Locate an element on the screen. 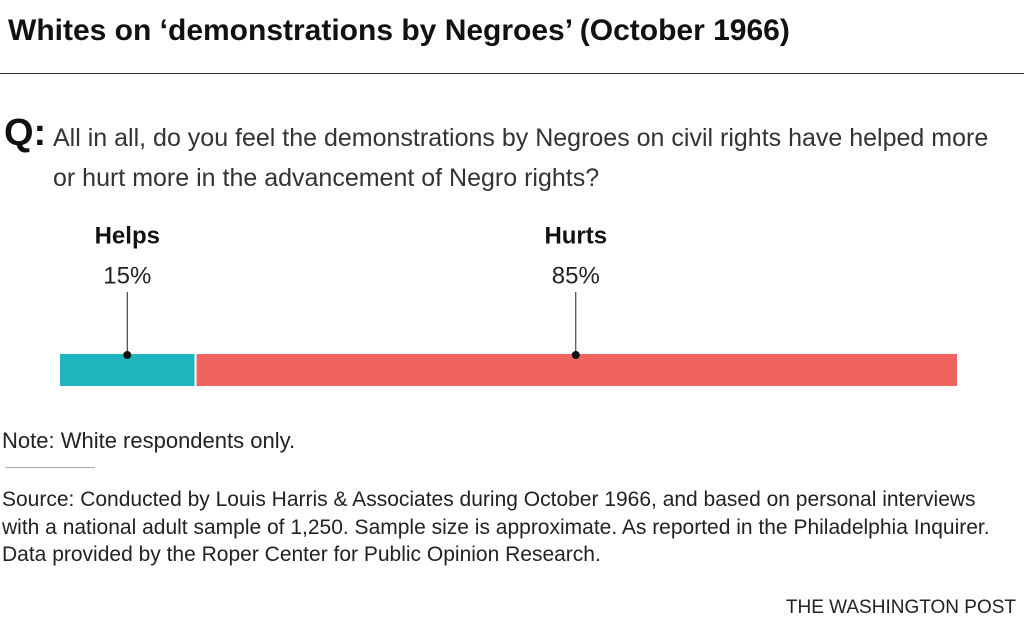  credit: THE WASHINGTON POST is located at coordinates (900, 607).